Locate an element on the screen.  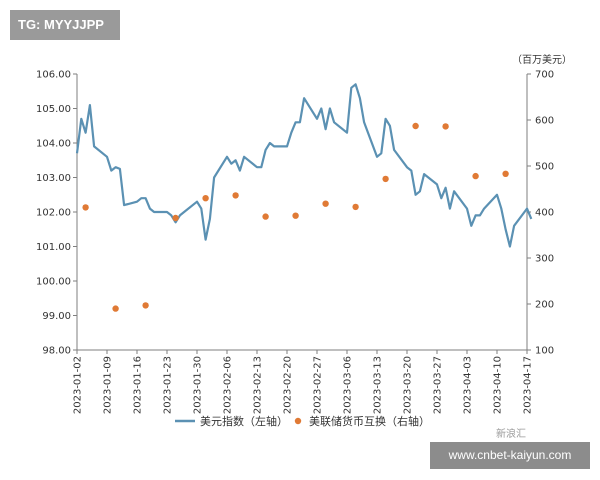
logo-watermark: 新浪汇 is located at coordinates (511, 434).